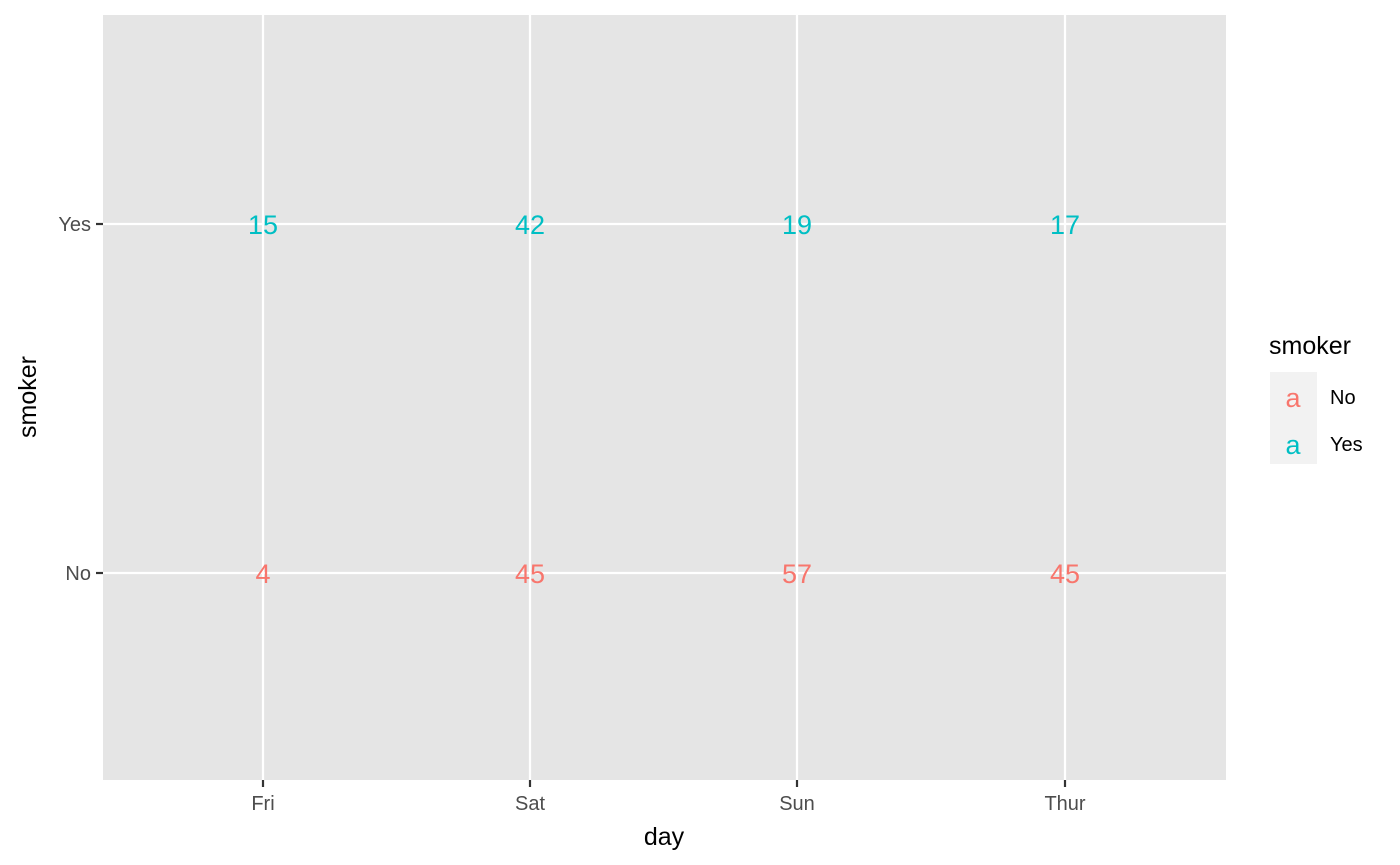 The image size is (1400, 865). I want to click on y-tick-label-no: No, so click(78, 574).